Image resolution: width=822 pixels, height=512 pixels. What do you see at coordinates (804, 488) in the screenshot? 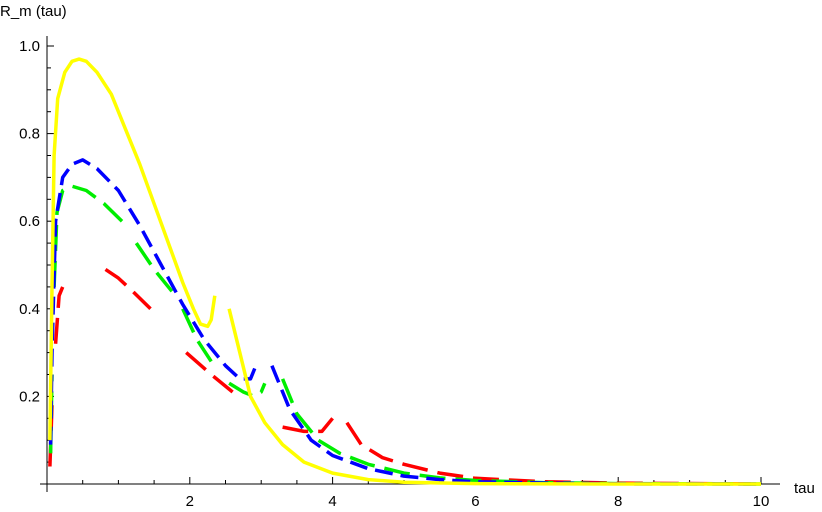
I see `x-axis-label: tau` at bounding box center [804, 488].